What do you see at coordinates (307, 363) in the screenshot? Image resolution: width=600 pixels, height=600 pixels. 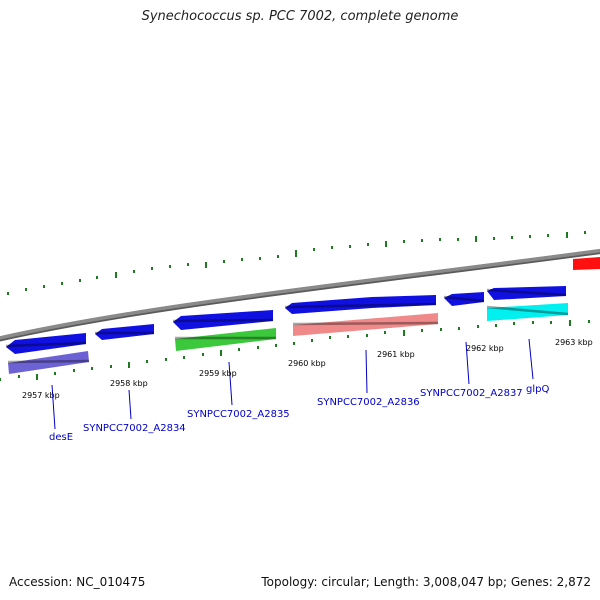 I see `tick-label-2960: 2960 kbp` at bounding box center [307, 363].